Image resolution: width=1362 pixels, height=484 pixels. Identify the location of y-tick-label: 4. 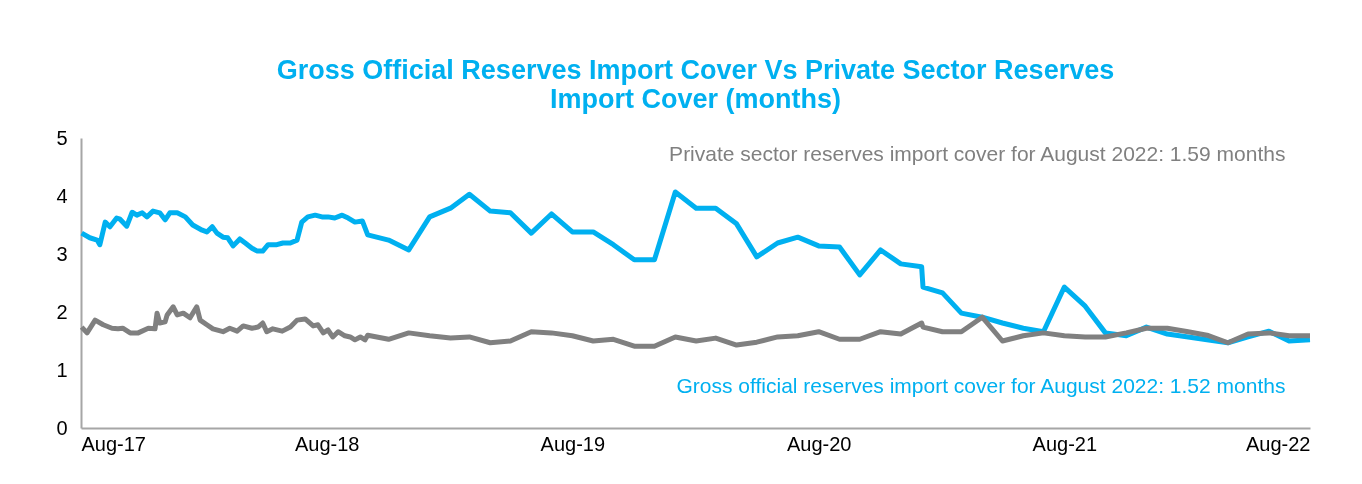
(62, 195).